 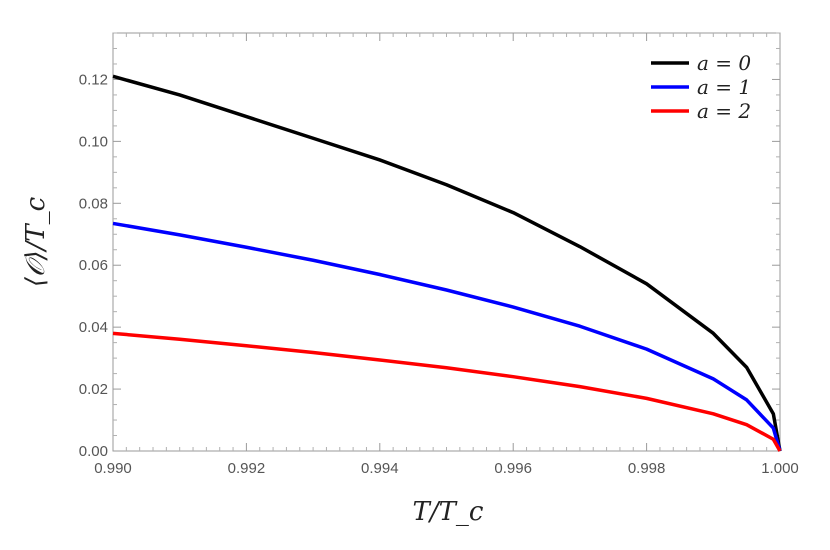 What do you see at coordinates (93, 79) in the screenshot?
I see `y-tick-label: 0.12` at bounding box center [93, 79].